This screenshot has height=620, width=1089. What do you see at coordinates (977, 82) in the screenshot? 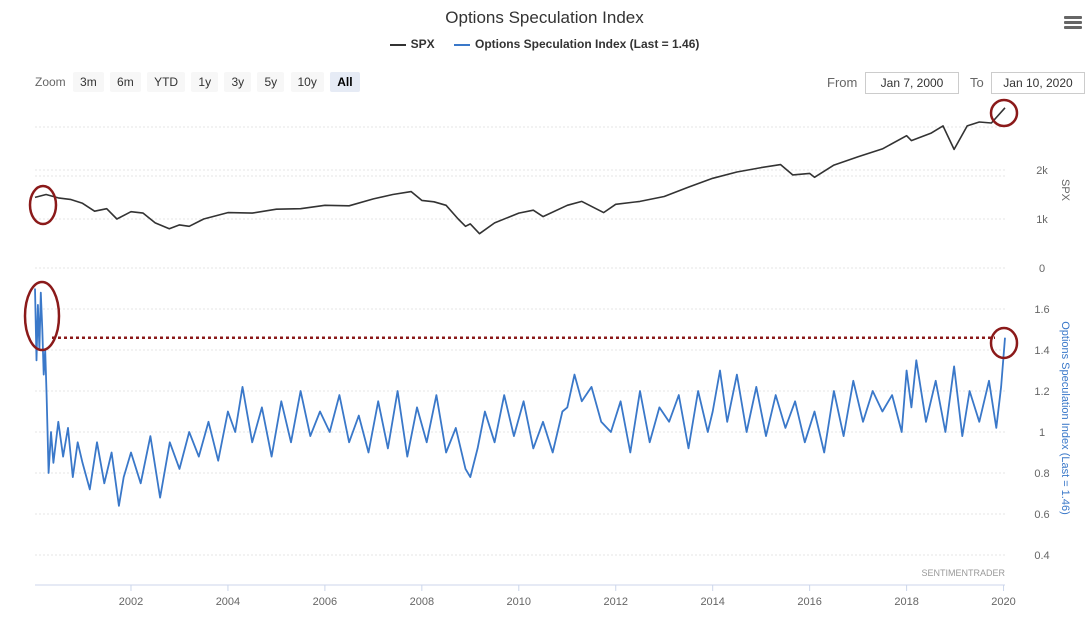
I see `to-label: To` at bounding box center [977, 82].